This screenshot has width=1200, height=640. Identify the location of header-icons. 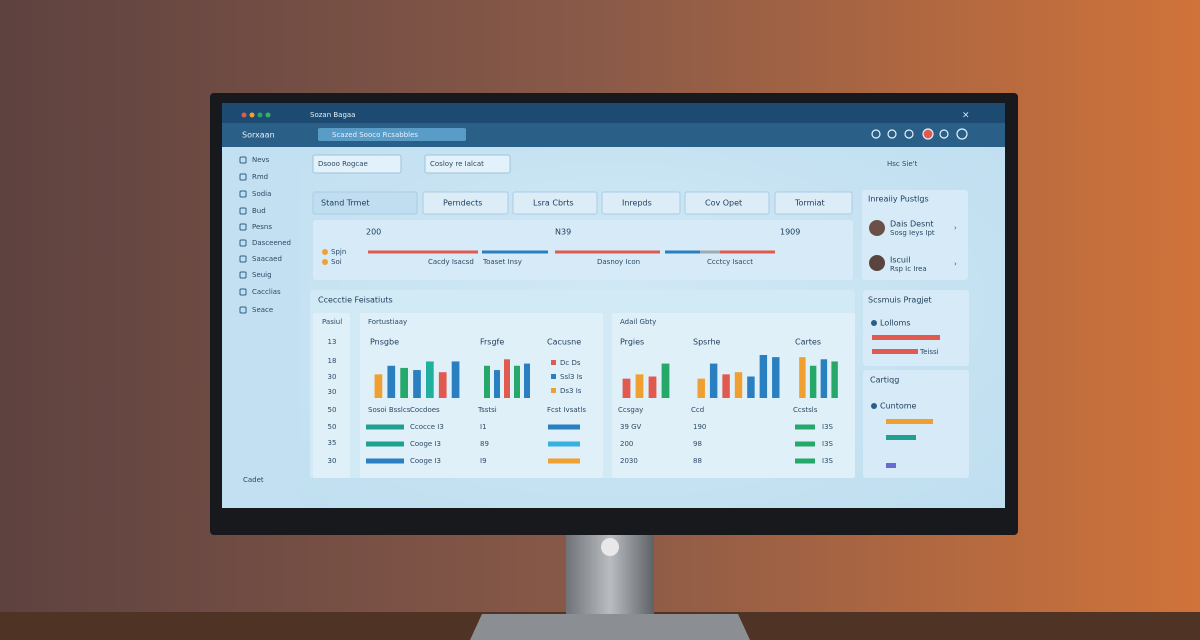
(919, 134).